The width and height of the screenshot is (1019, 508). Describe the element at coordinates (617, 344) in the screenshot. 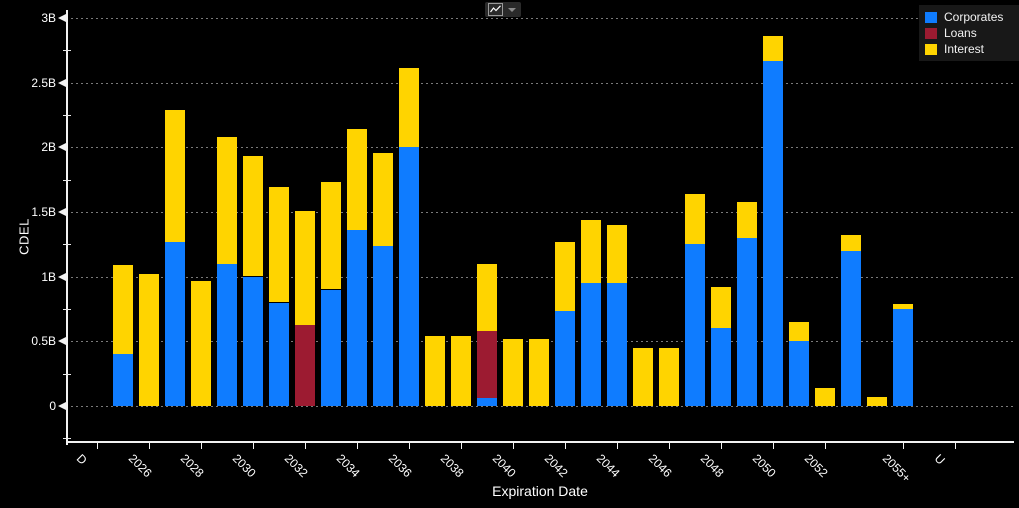

I see `bar-segment-corporates-2044` at that location.